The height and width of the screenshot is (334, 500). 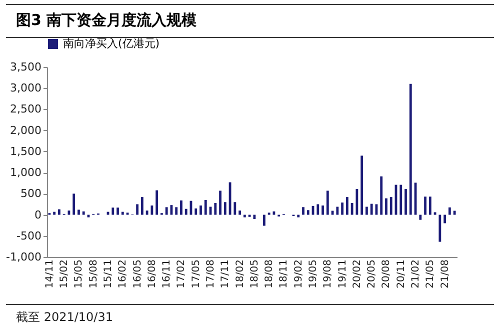 I want to click on x-tick-label: 17/11, so click(x=226, y=274).